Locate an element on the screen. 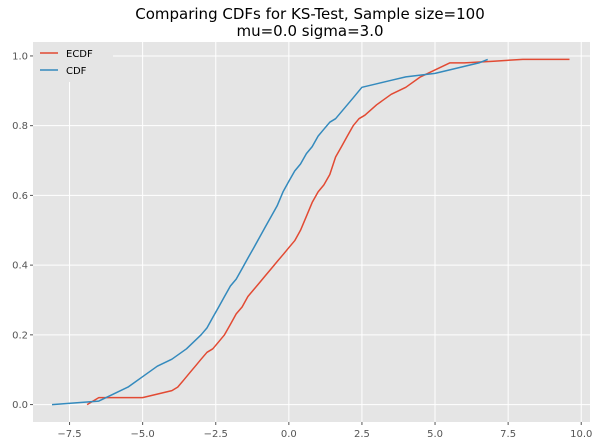  x-tick-label: 0.0 is located at coordinates (289, 434).